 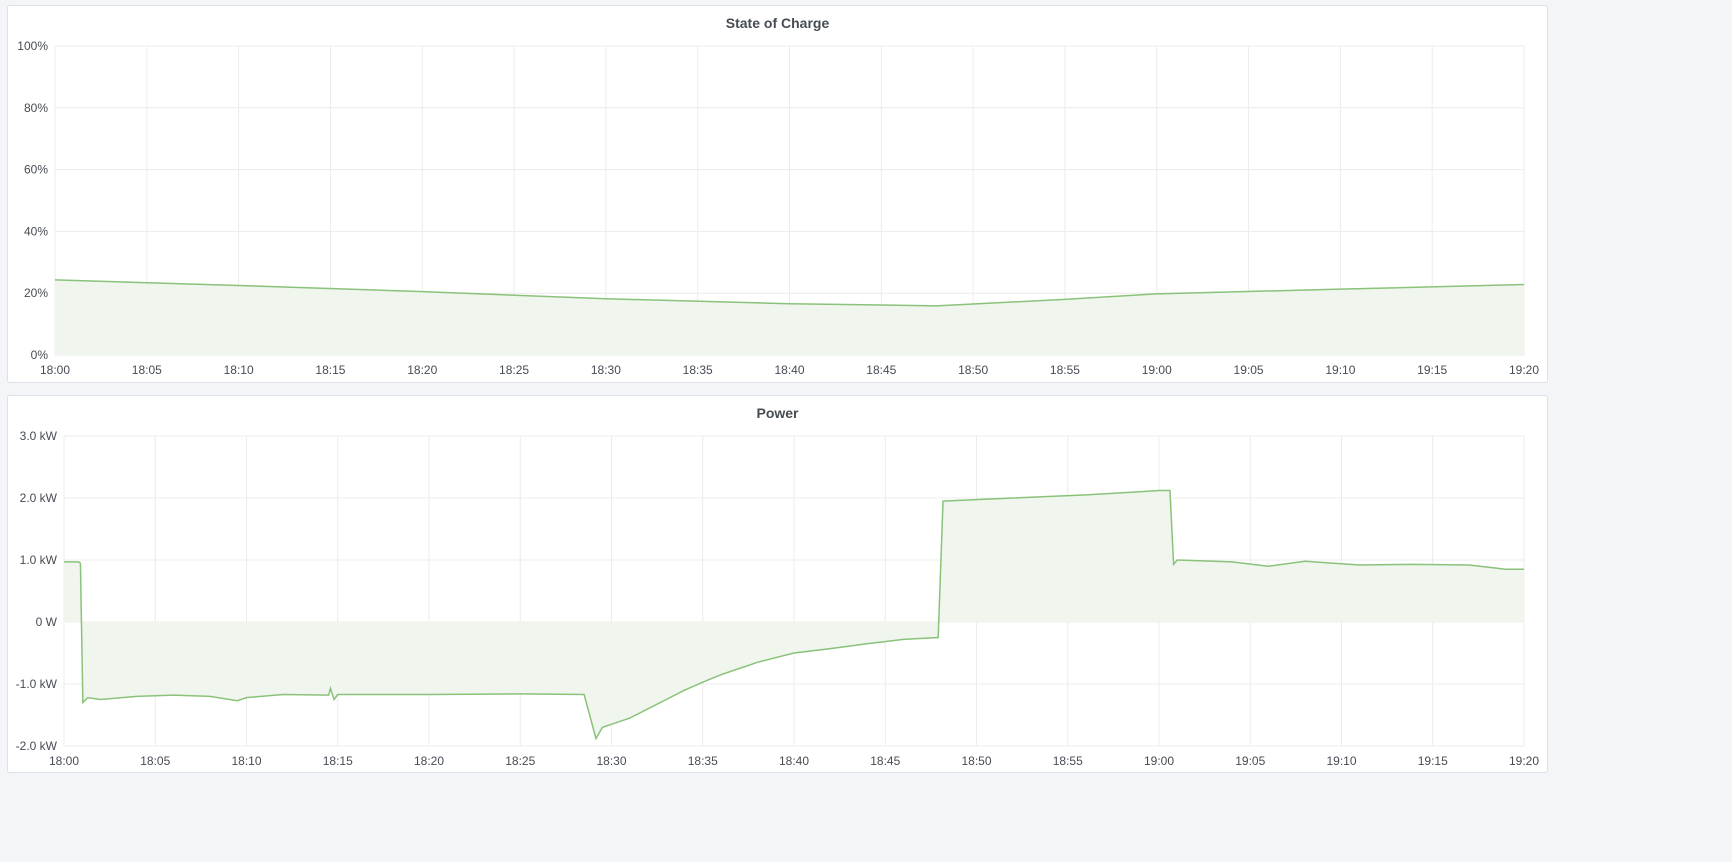 What do you see at coordinates (36, 108) in the screenshot?
I see `y-tick-label: 80%` at bounding box center [36, 108].